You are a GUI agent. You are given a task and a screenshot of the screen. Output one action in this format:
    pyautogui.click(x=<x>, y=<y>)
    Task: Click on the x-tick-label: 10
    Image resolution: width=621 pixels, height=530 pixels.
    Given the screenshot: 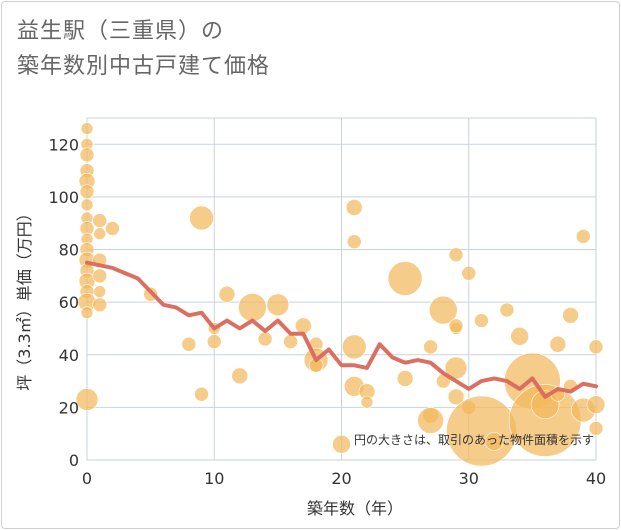 What is the action you would take?
    pyautogui.click(x=214, y=478)
    